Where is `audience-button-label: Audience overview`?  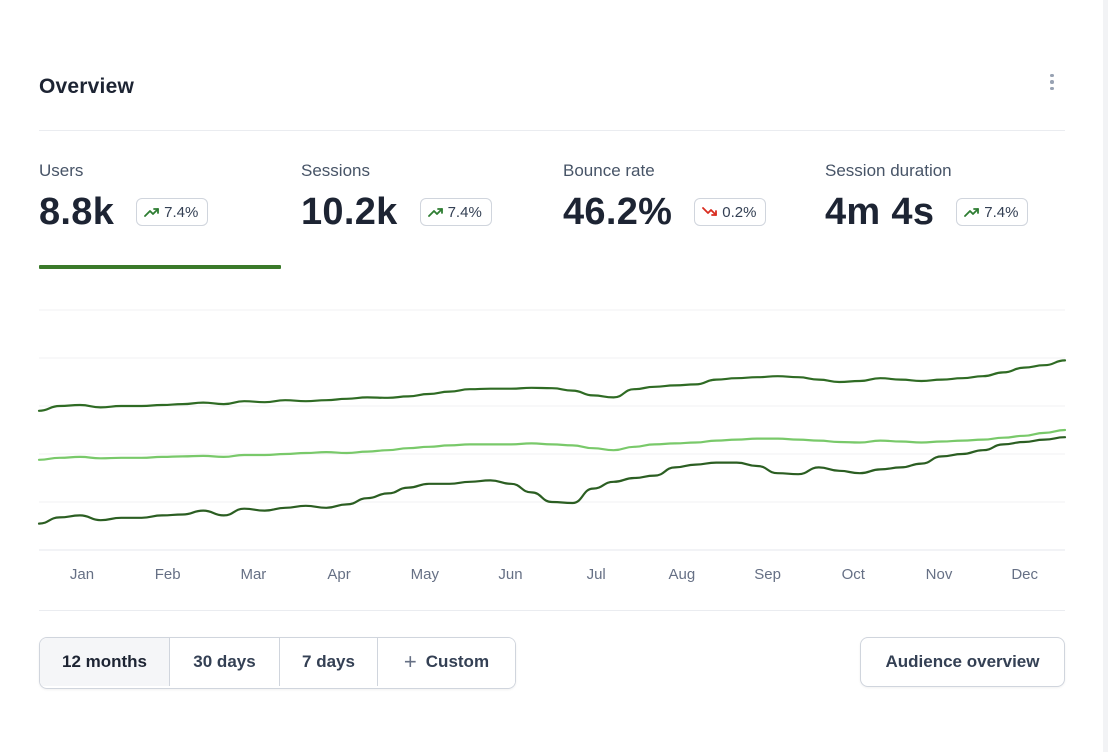 audience-button-label: Audience overview is located at coordinates (962, 661).